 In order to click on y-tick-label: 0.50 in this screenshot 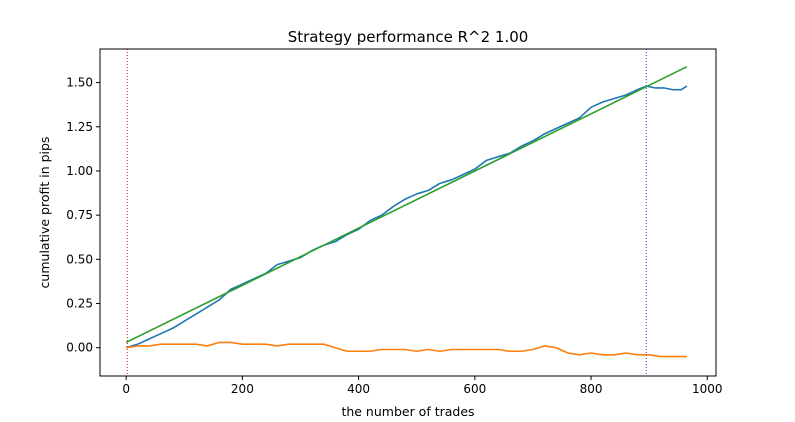, I will do `click(79, 259)`.